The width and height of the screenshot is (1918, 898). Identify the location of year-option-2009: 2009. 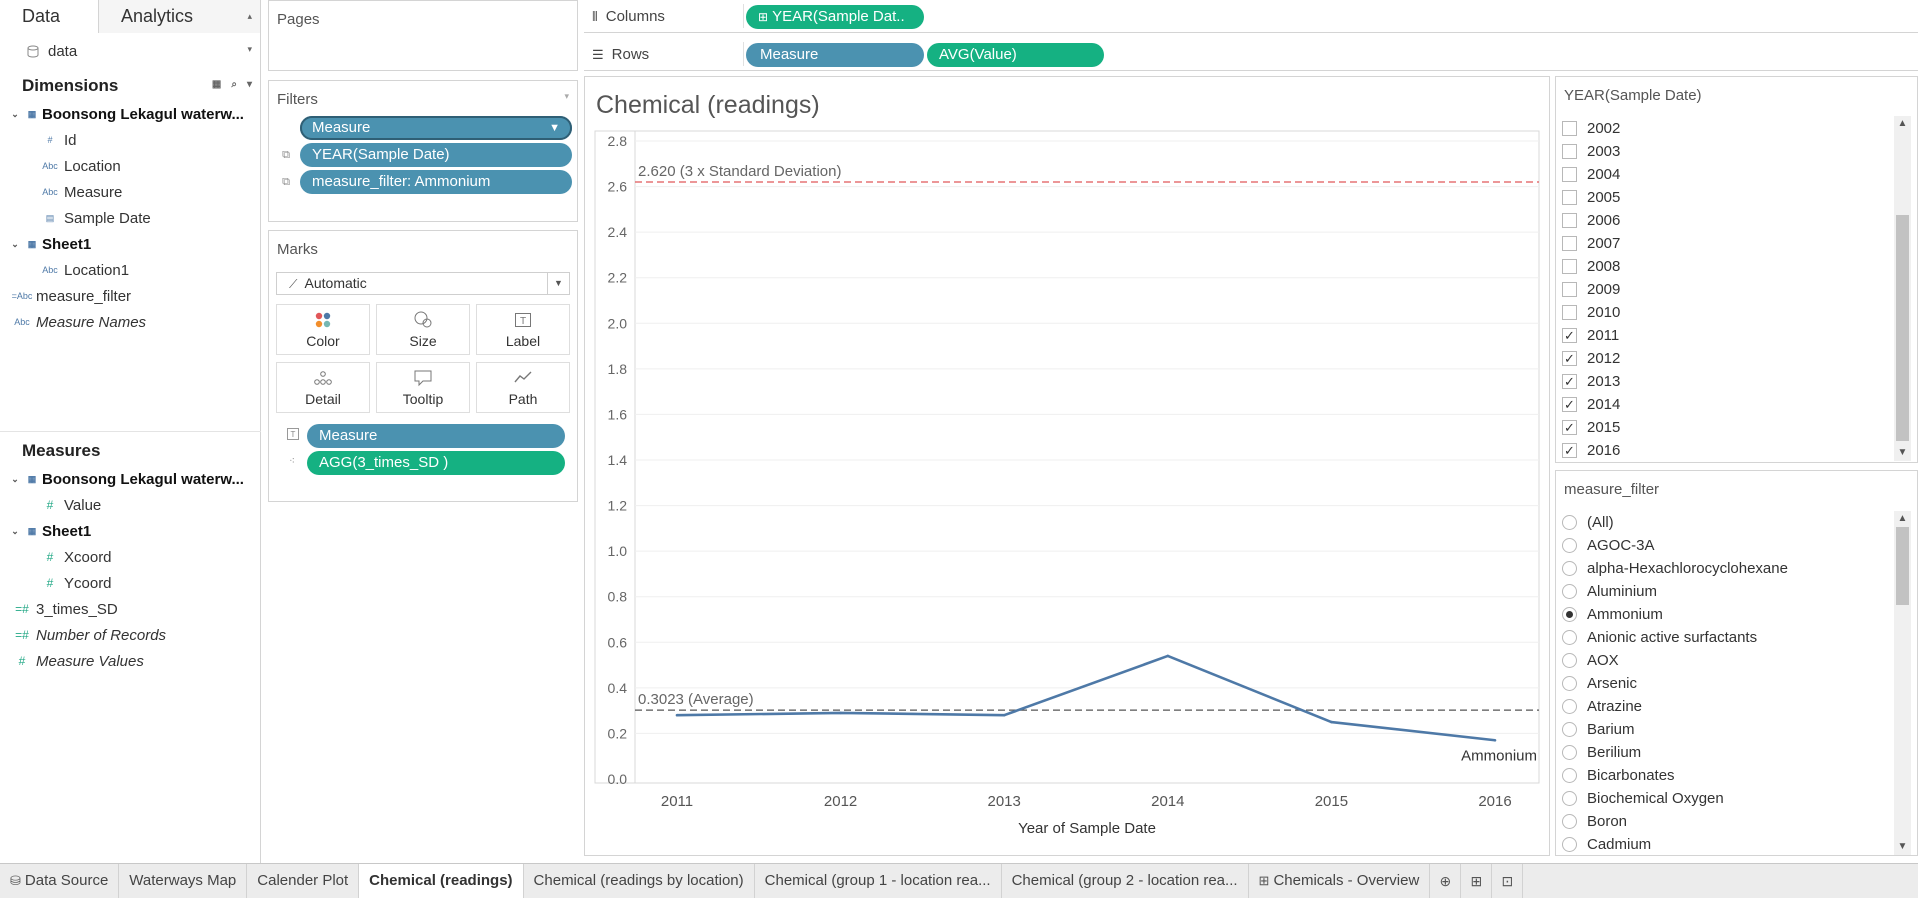
(1591, 289).